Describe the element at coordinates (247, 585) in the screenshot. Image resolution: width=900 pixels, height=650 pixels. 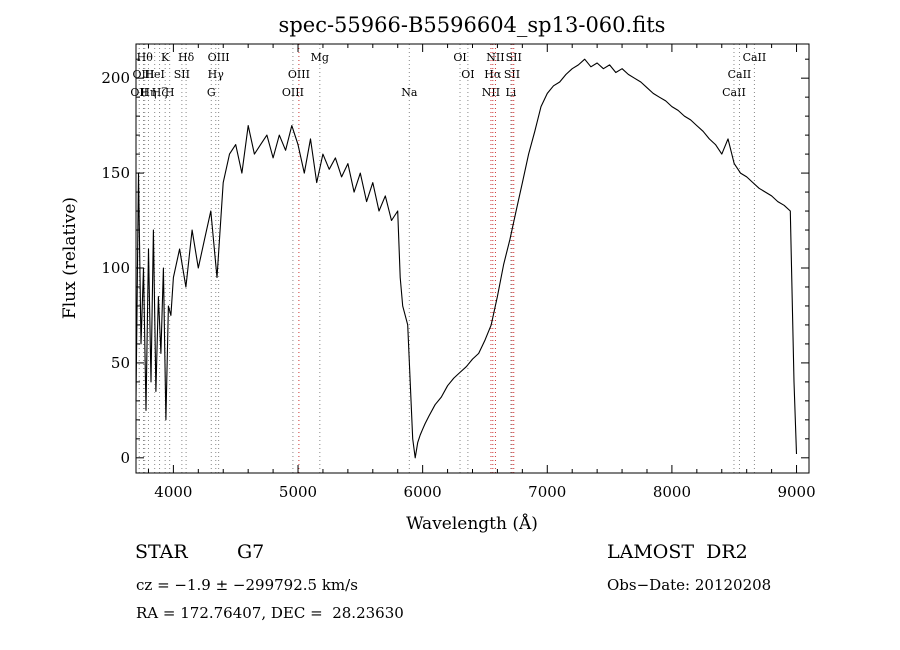
I see `redshift-readout: cz = −1.9 ± −299792.5 km/s` at that location.